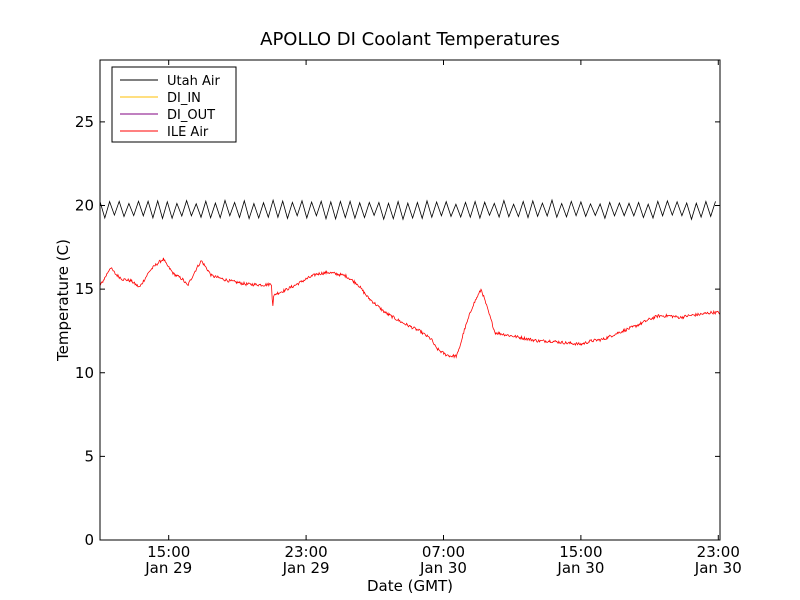 Image resolution: width=800 pixels, height=600 pixels. What do you see at coordinates (89, 456) in the screenshot?
I see `y-tick-label: 5` at bounding box center [89, 456].